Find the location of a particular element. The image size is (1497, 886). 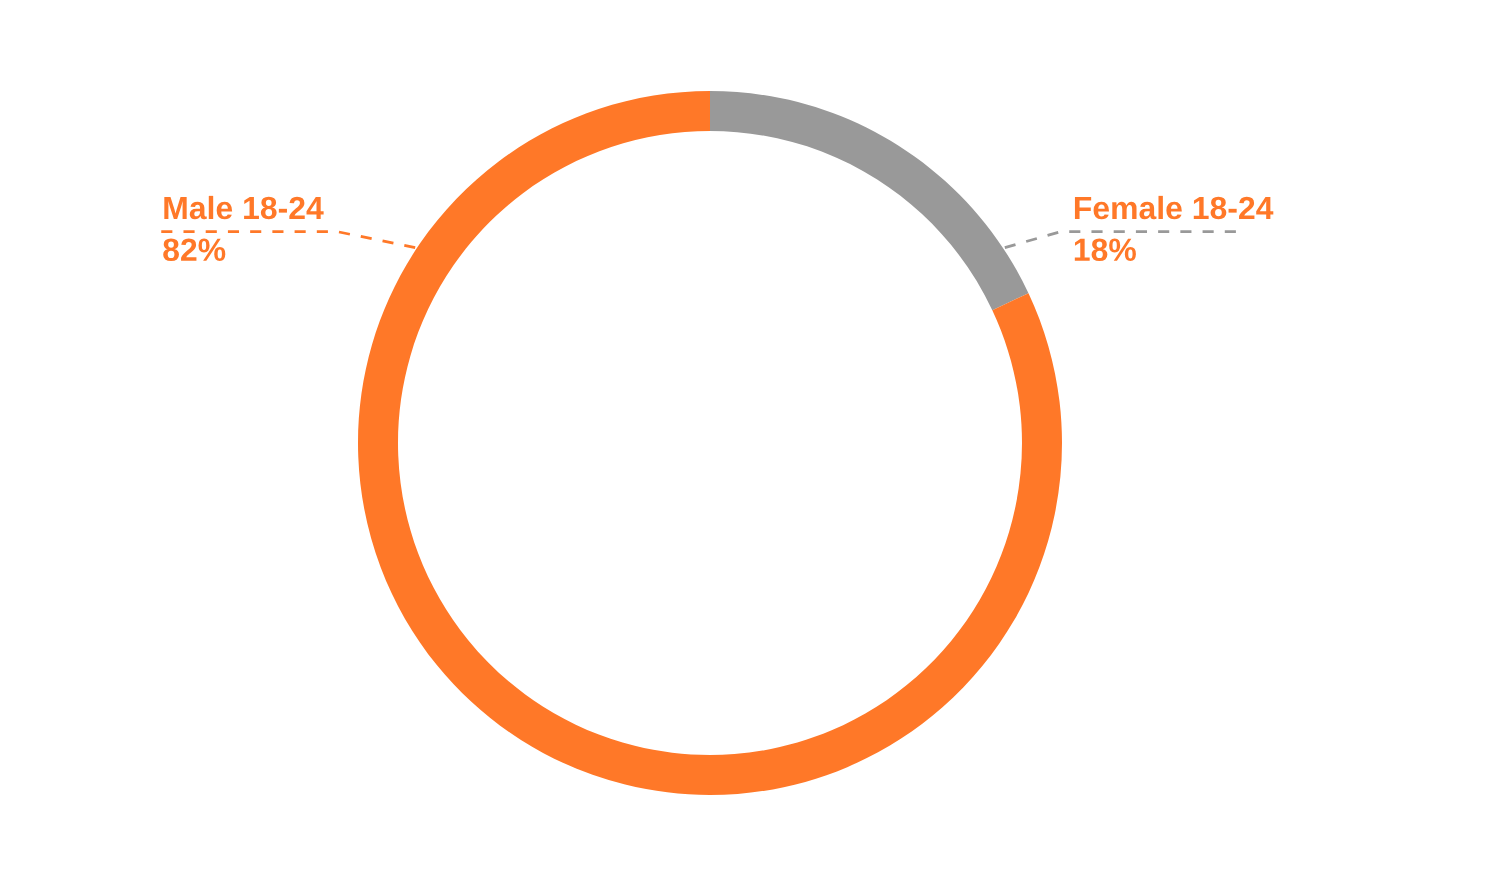

slice-label: Male 18-24 is located at coordinates (244, 207).